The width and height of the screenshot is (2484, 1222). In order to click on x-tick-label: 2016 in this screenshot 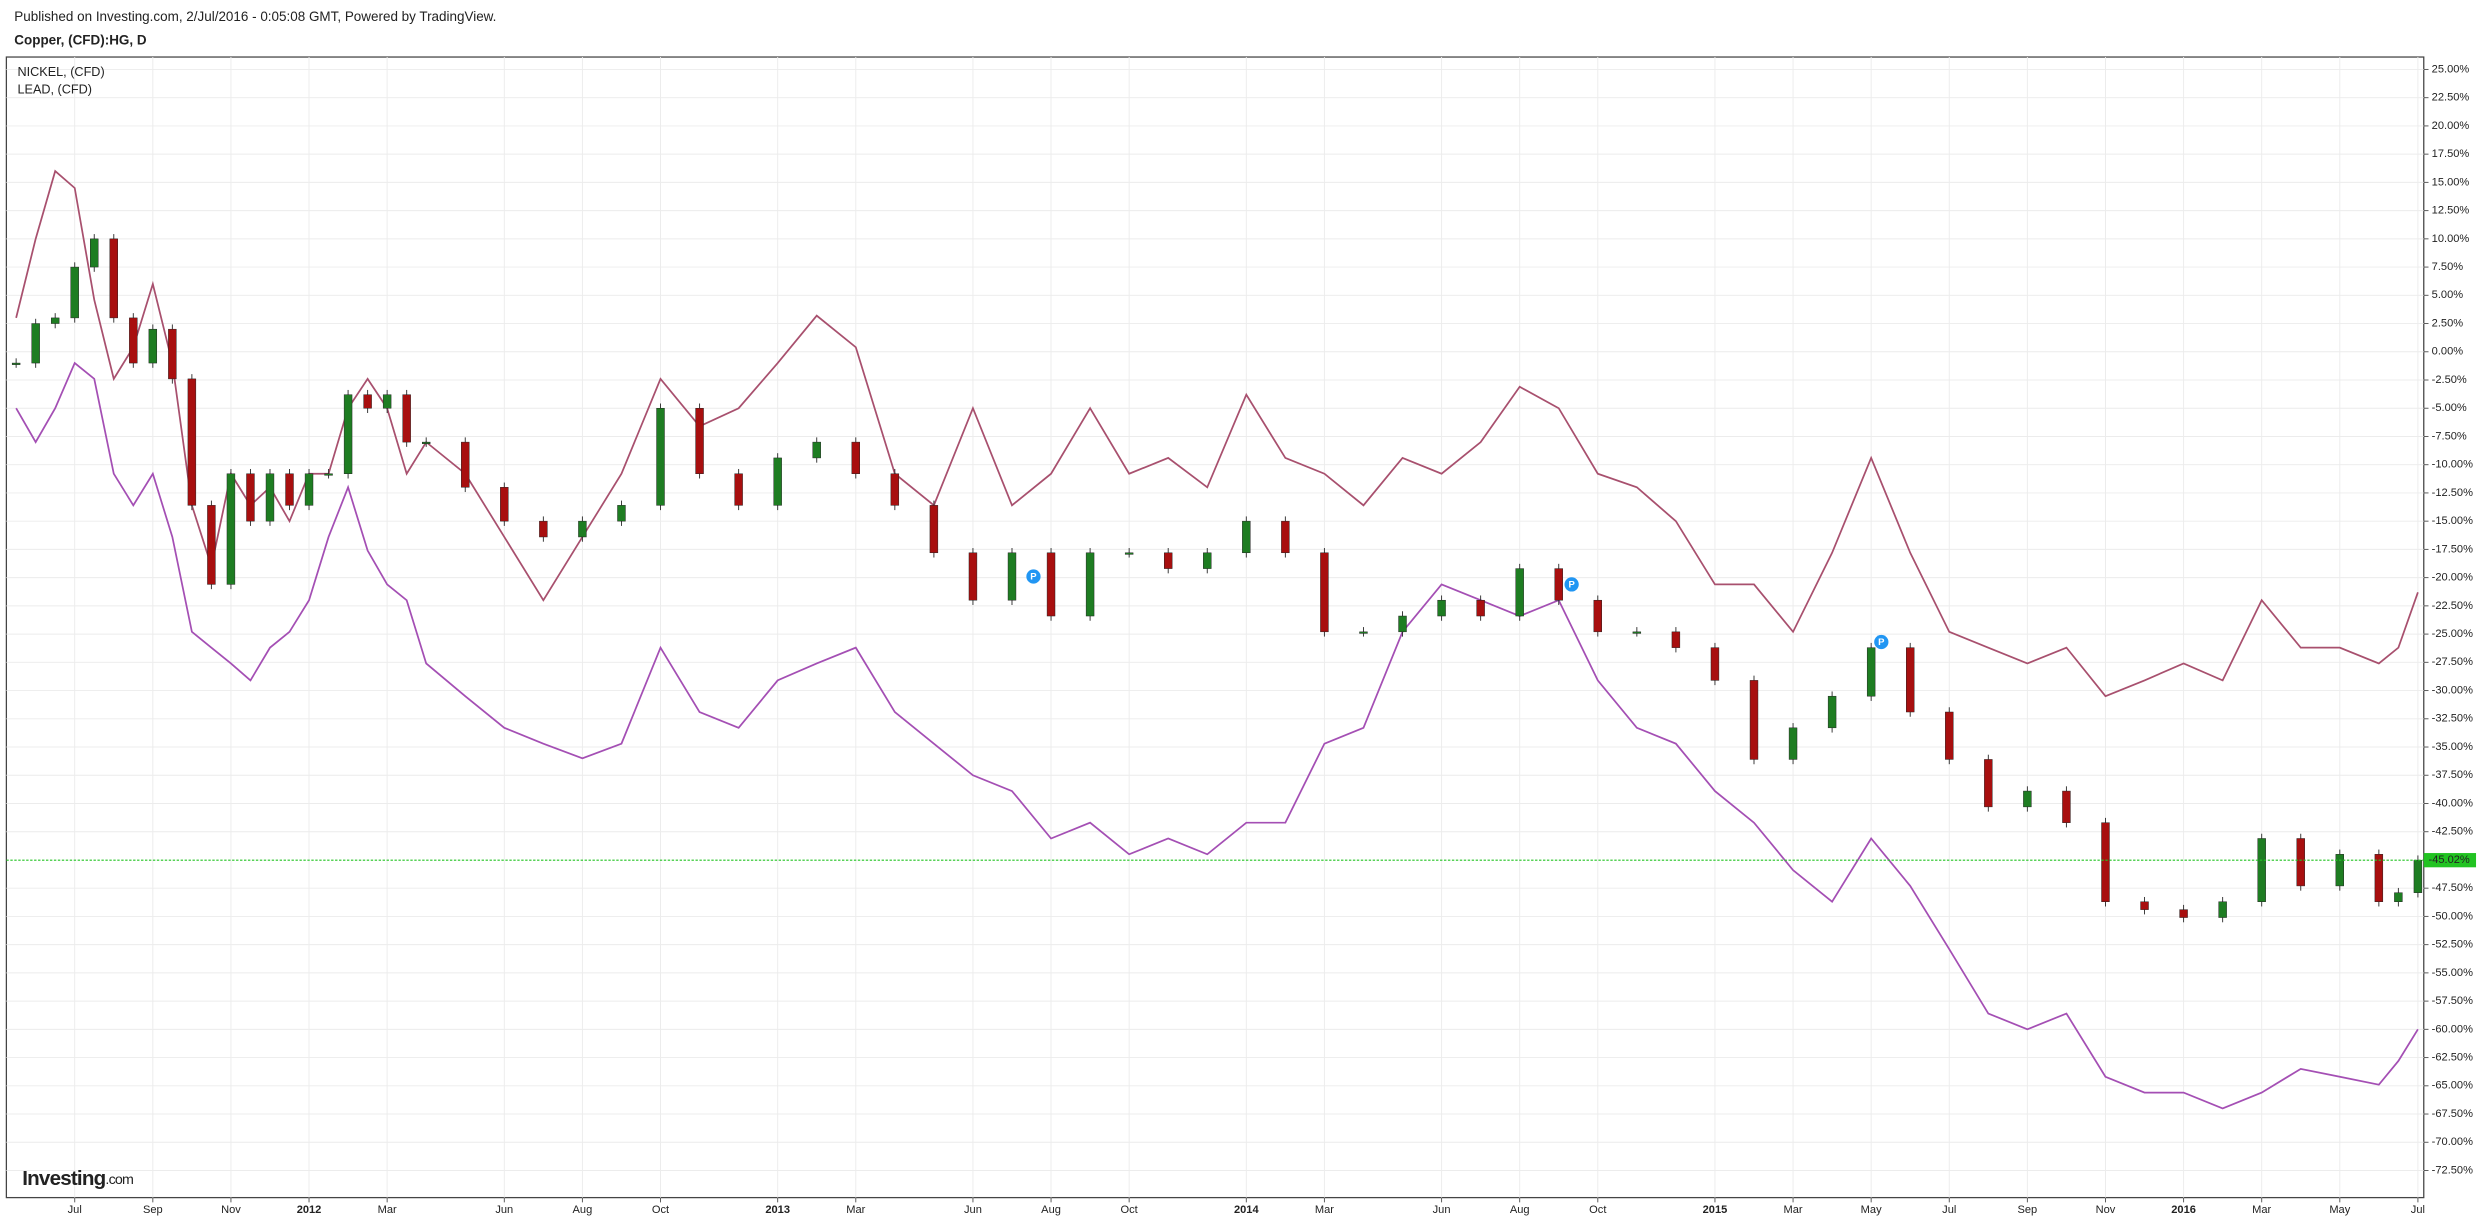, I will do `click(2183, 1210)`.